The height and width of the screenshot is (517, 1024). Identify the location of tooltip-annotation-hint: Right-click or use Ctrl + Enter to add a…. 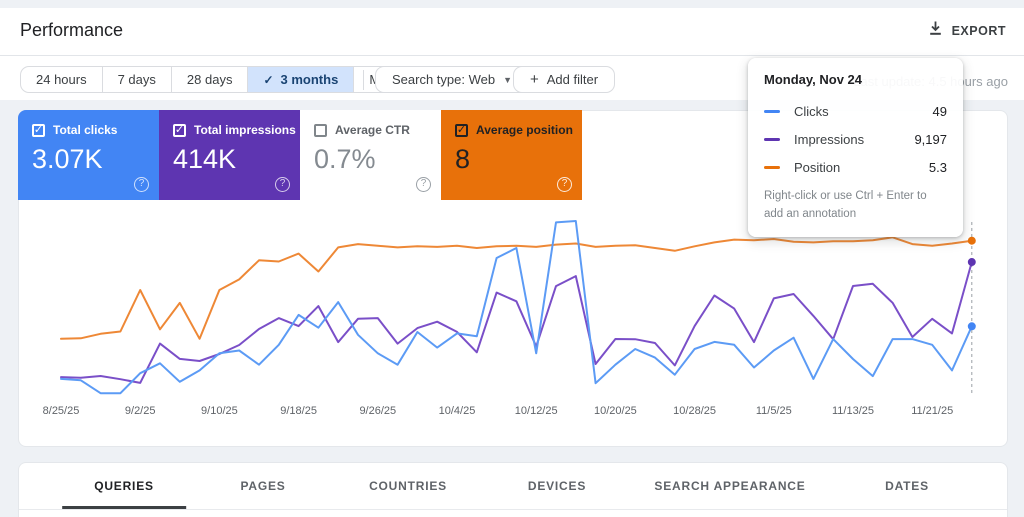
(845, 205).